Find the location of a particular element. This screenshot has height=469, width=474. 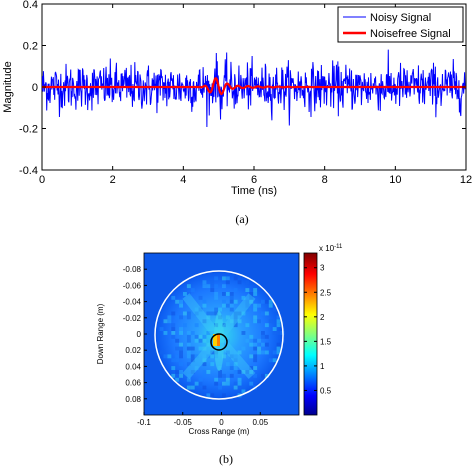

heatmap-x-tick-label: -0.1 is located at coordinates (144, 422).